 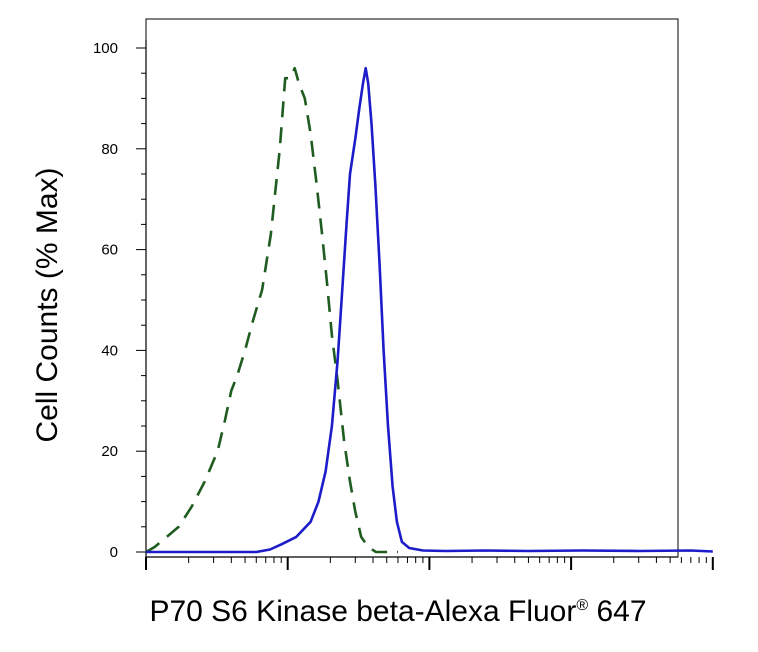 I want to click on x-axis, so click(x=429, y=563).